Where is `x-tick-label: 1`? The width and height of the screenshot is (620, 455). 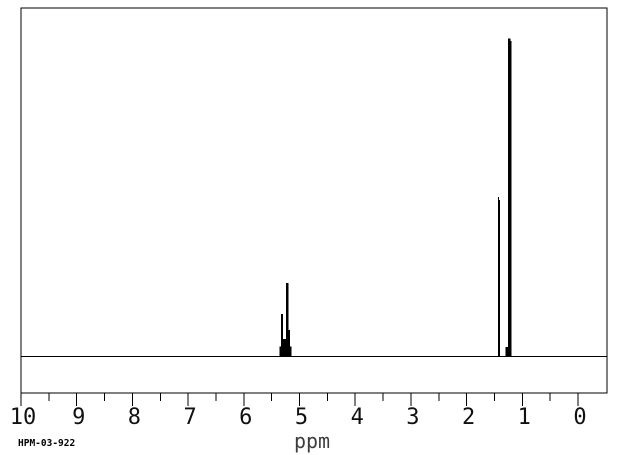
x-tick-label: 1 is located at coordinates (524, 417).